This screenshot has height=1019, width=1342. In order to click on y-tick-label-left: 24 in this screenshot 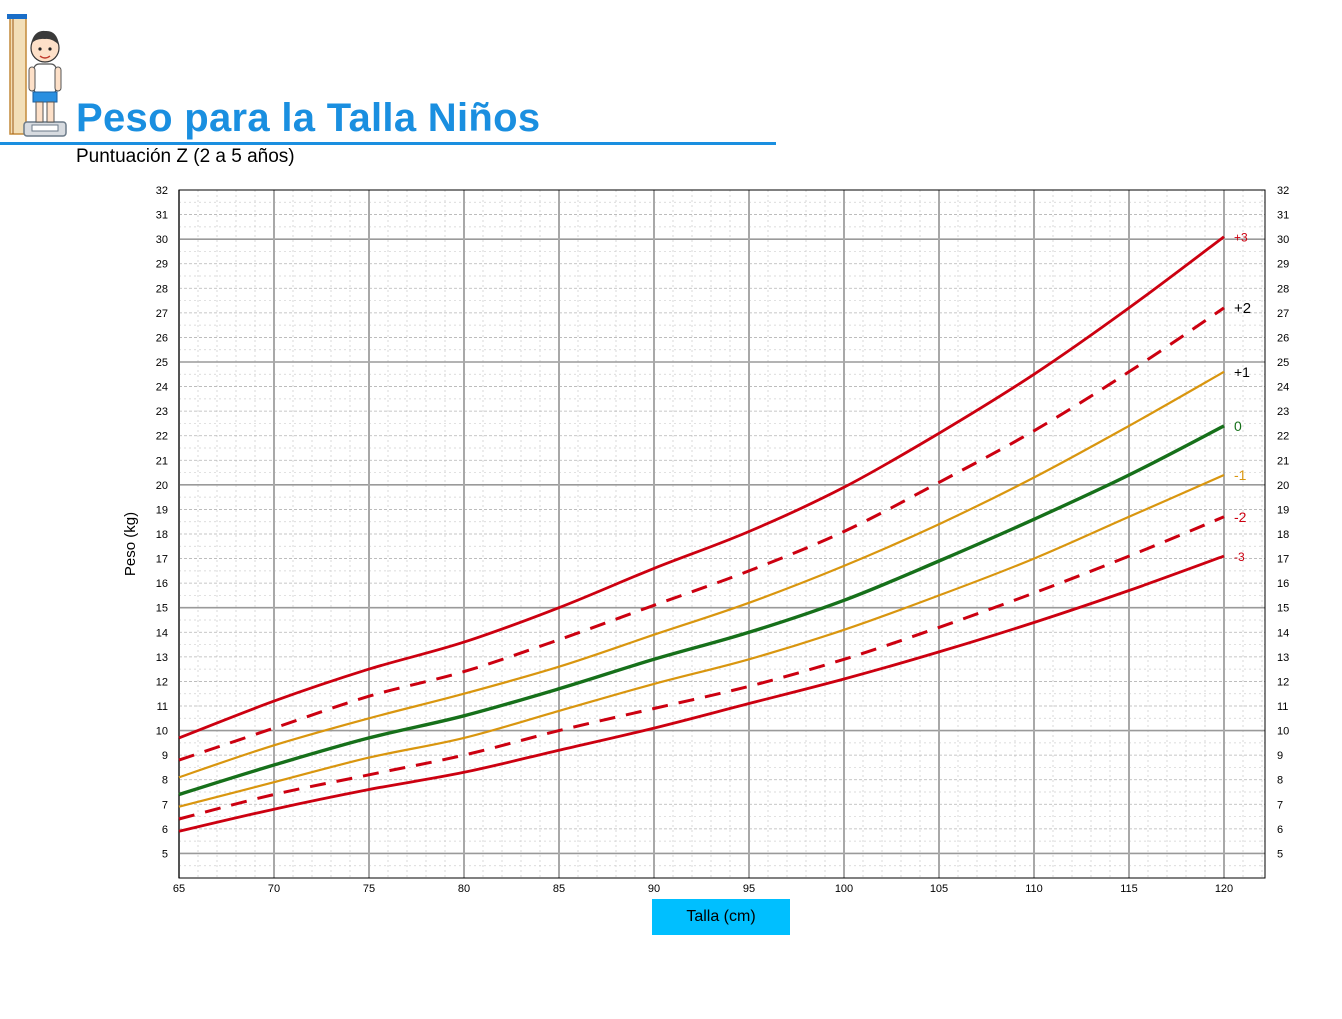, I will do `click(162, 388)`.